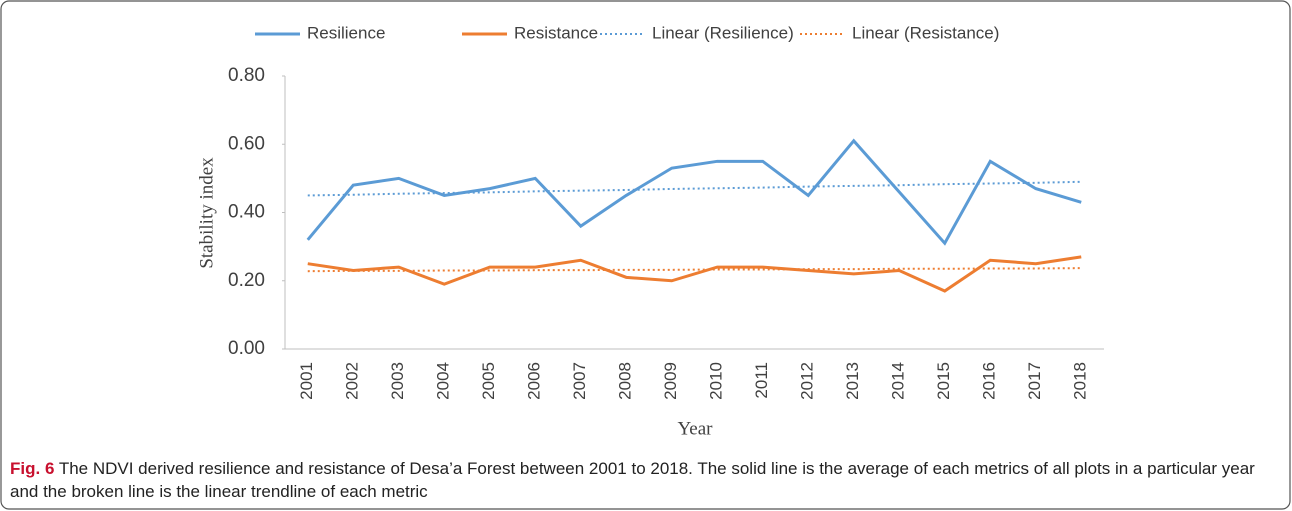 The image size is (1292, 511). I want to click on x-tick-label: 2009, so click(670, 381).